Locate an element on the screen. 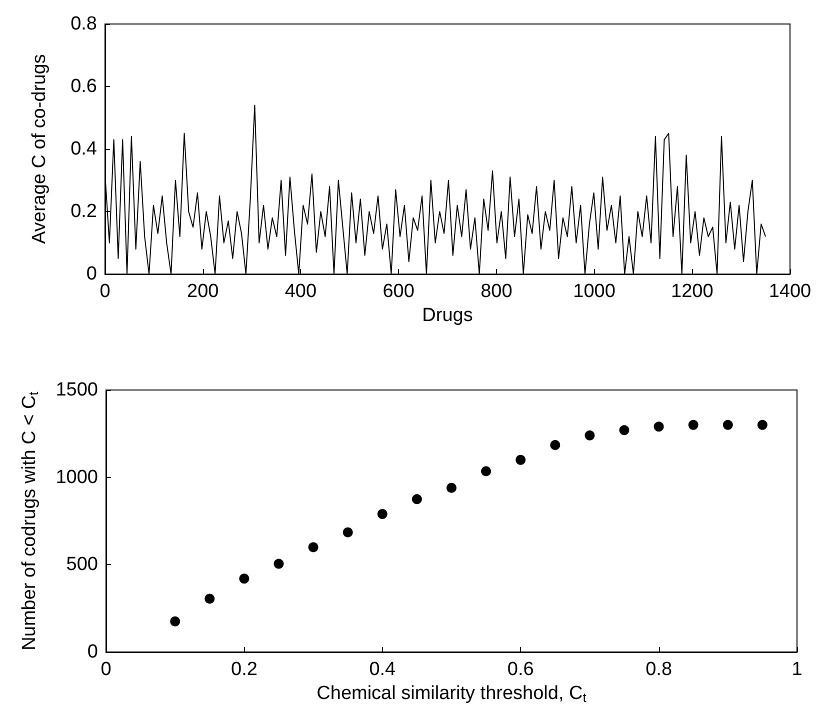 The image size is (817, 717). x-tick-label: 0 is located at coordinates (106, 669).